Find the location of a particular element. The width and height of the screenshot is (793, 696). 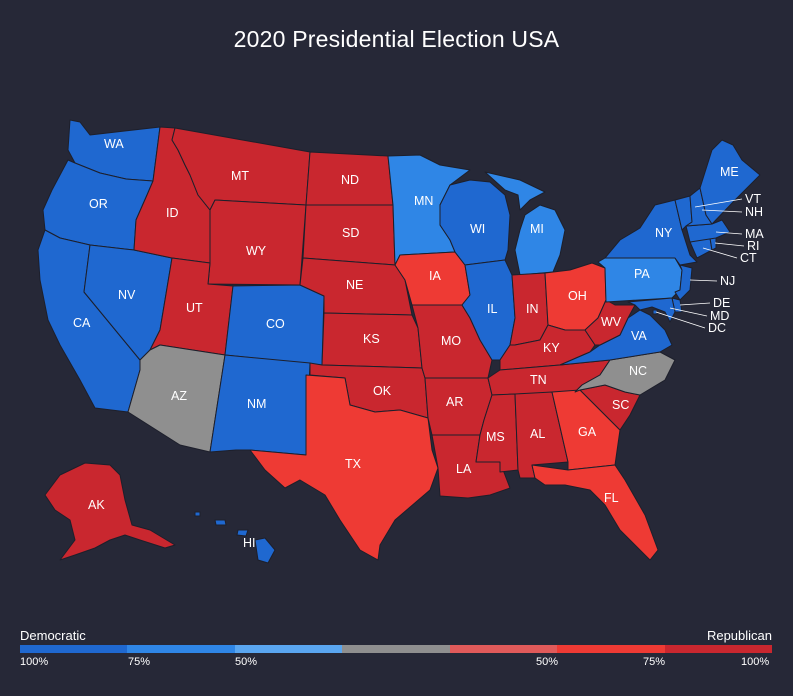

label-wi: WI is located at coordinates (477, 229).